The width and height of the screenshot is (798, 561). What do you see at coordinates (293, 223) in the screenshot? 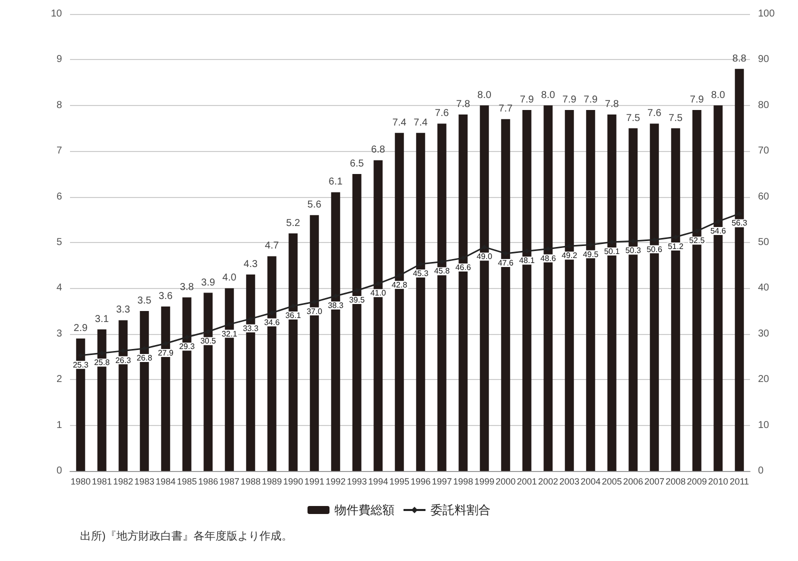
I see `data-label: 5.2` at bounding box center [293, 223].